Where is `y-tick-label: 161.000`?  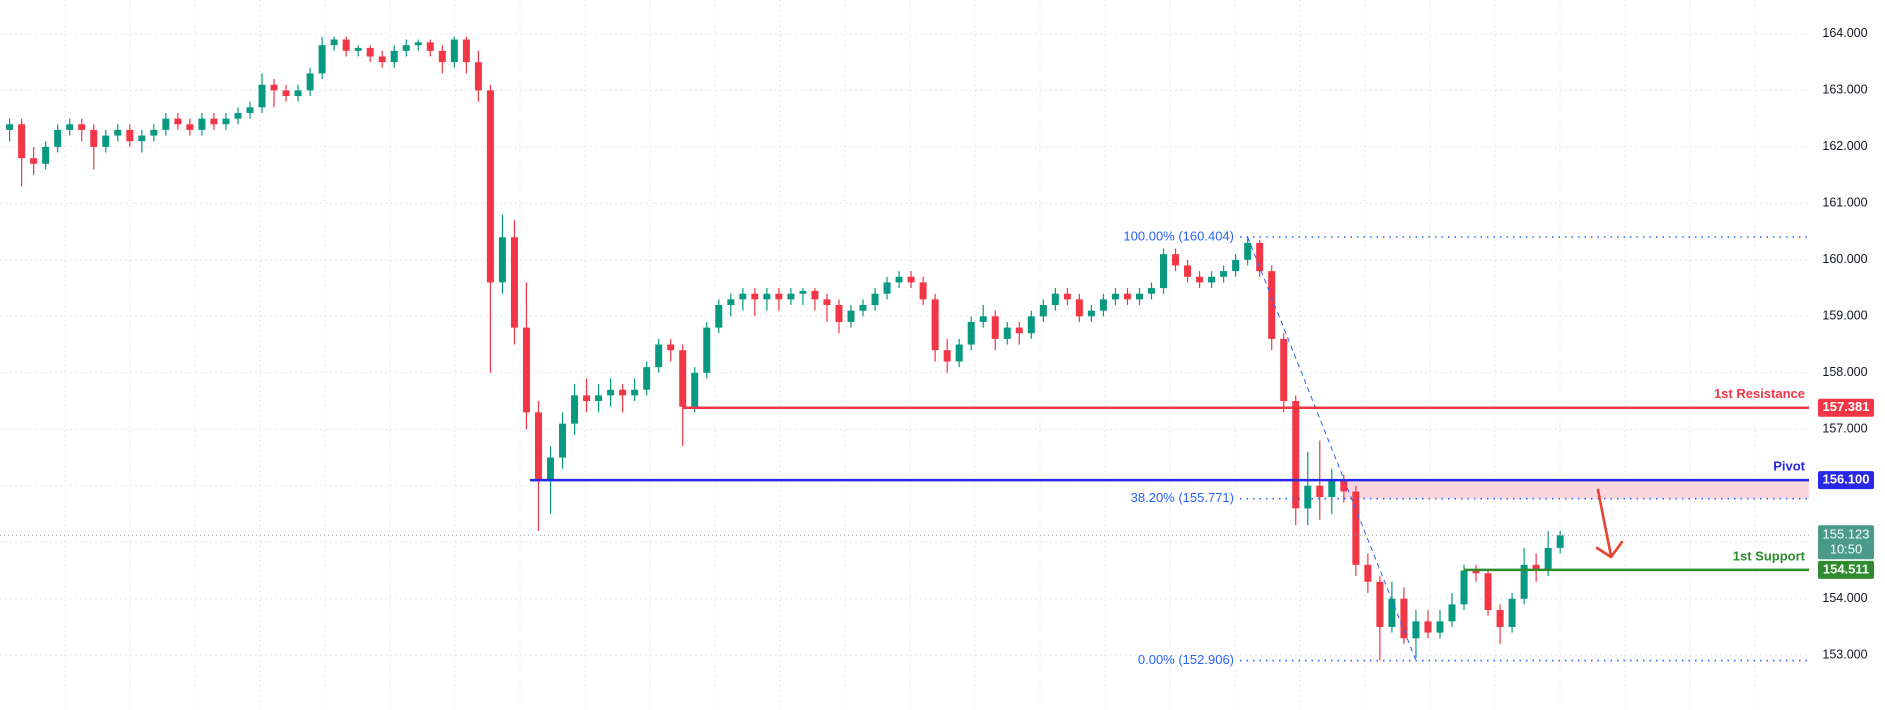 y-tick-label: 161.000 is located at coordinates (1844, 203).